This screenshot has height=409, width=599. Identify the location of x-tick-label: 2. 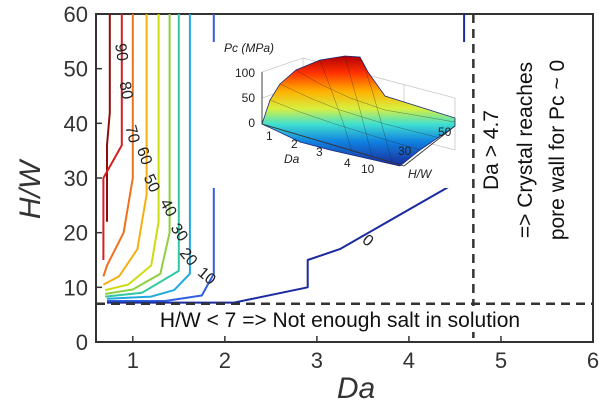
(225, 360).